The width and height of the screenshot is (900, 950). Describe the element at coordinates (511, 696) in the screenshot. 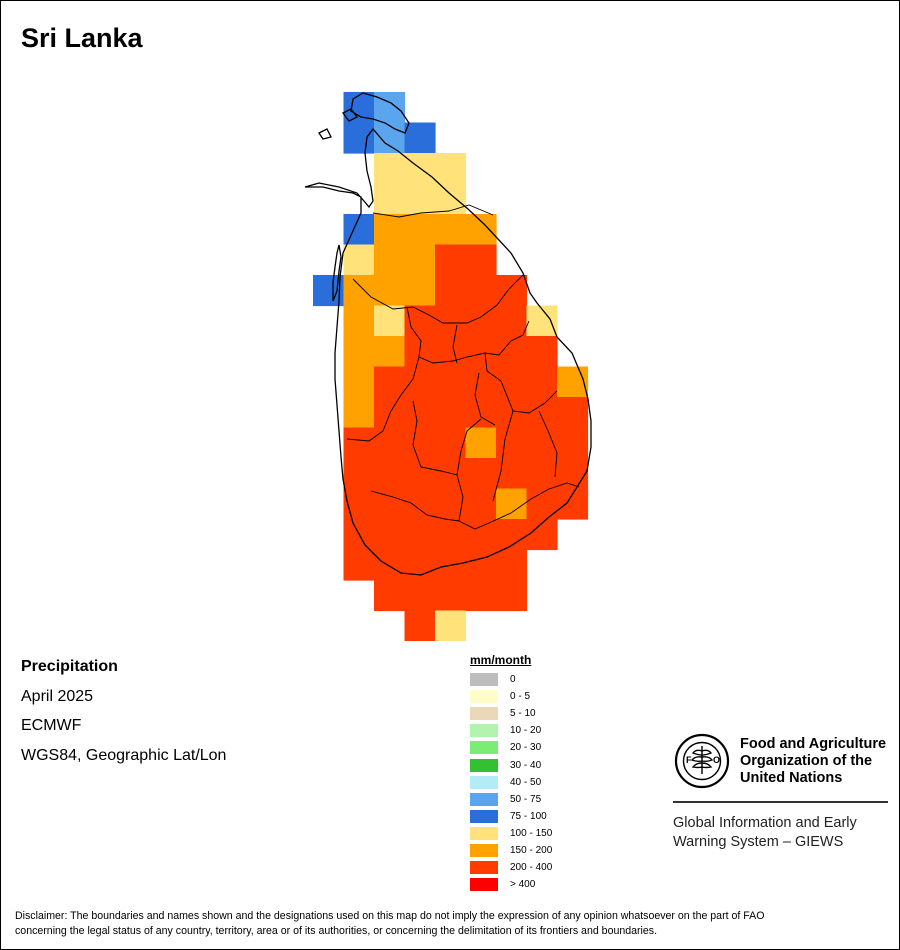

I see `legend-entry: 0 - 5` at that location.